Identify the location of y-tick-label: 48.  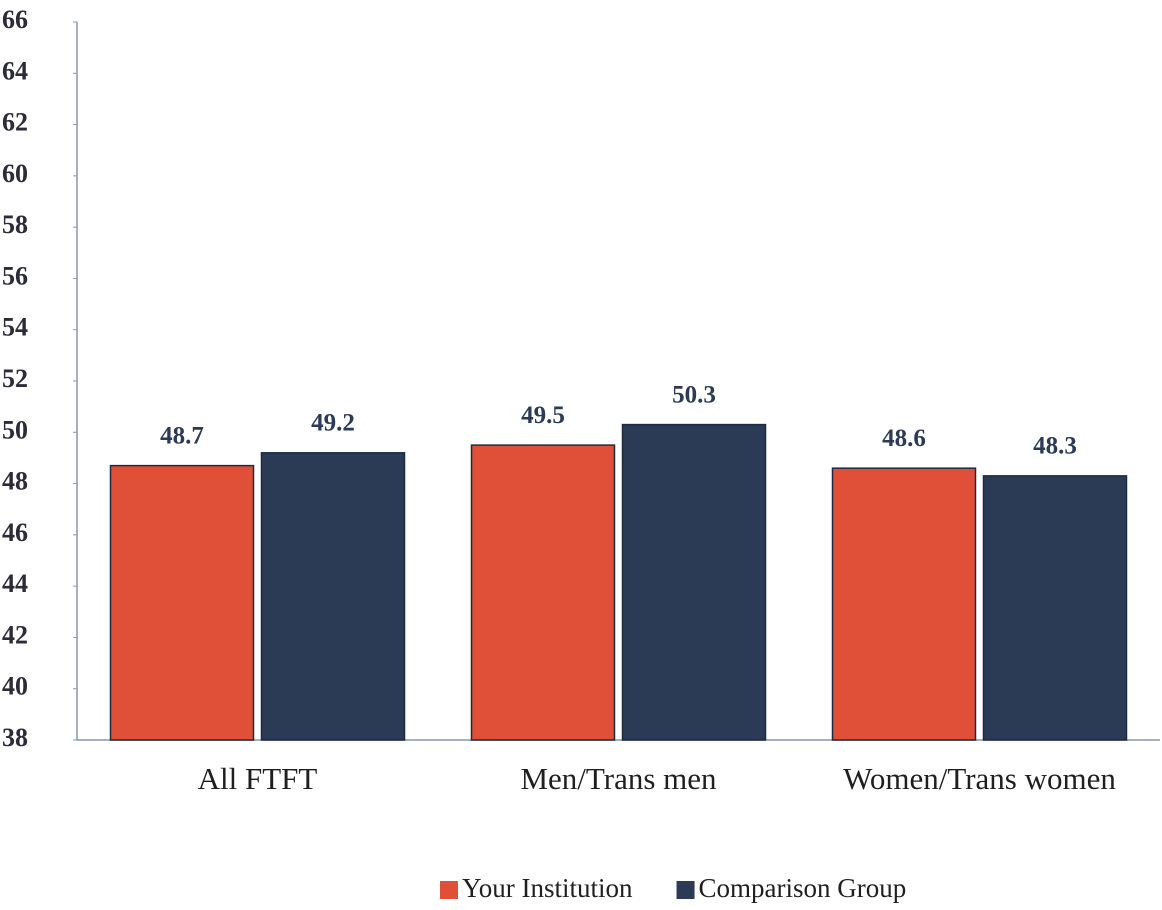
(15, 481).